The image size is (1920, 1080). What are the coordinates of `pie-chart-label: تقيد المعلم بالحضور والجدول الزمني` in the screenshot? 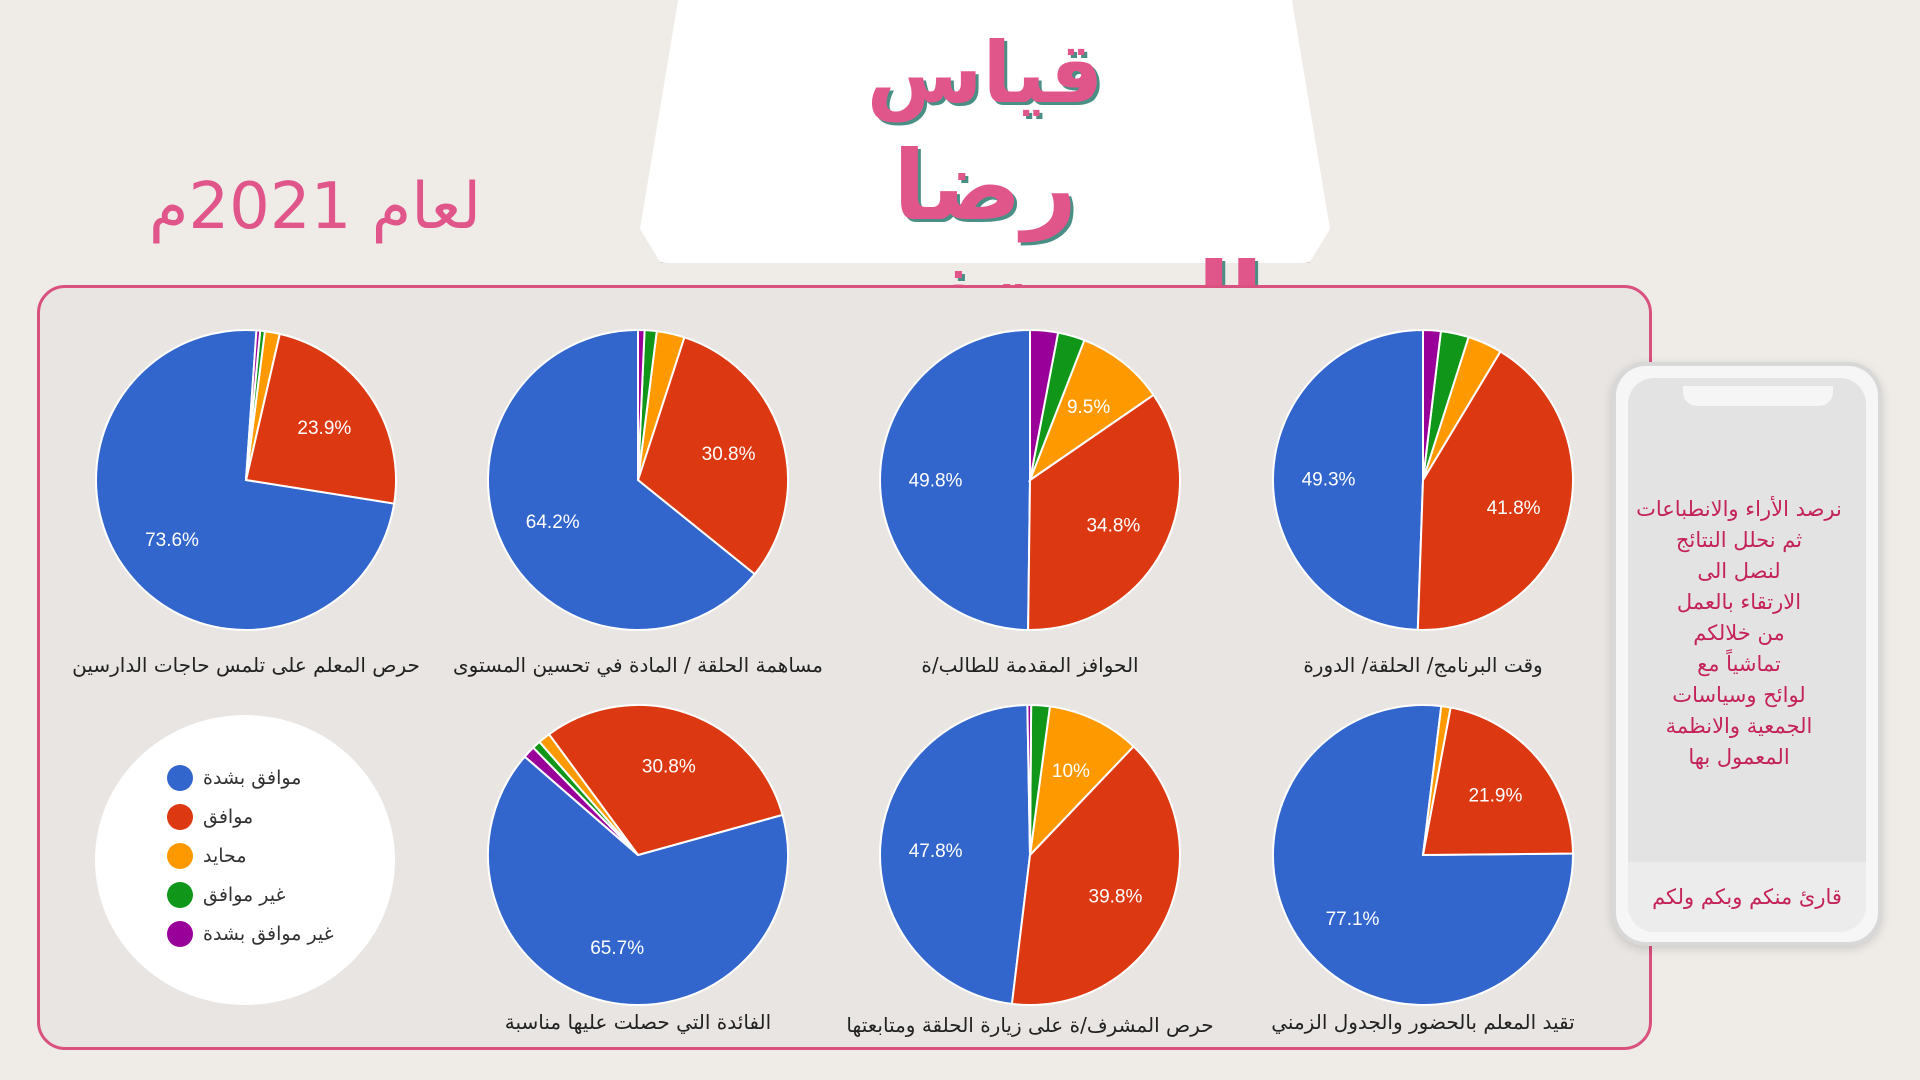 It's located at (1423, 1022).